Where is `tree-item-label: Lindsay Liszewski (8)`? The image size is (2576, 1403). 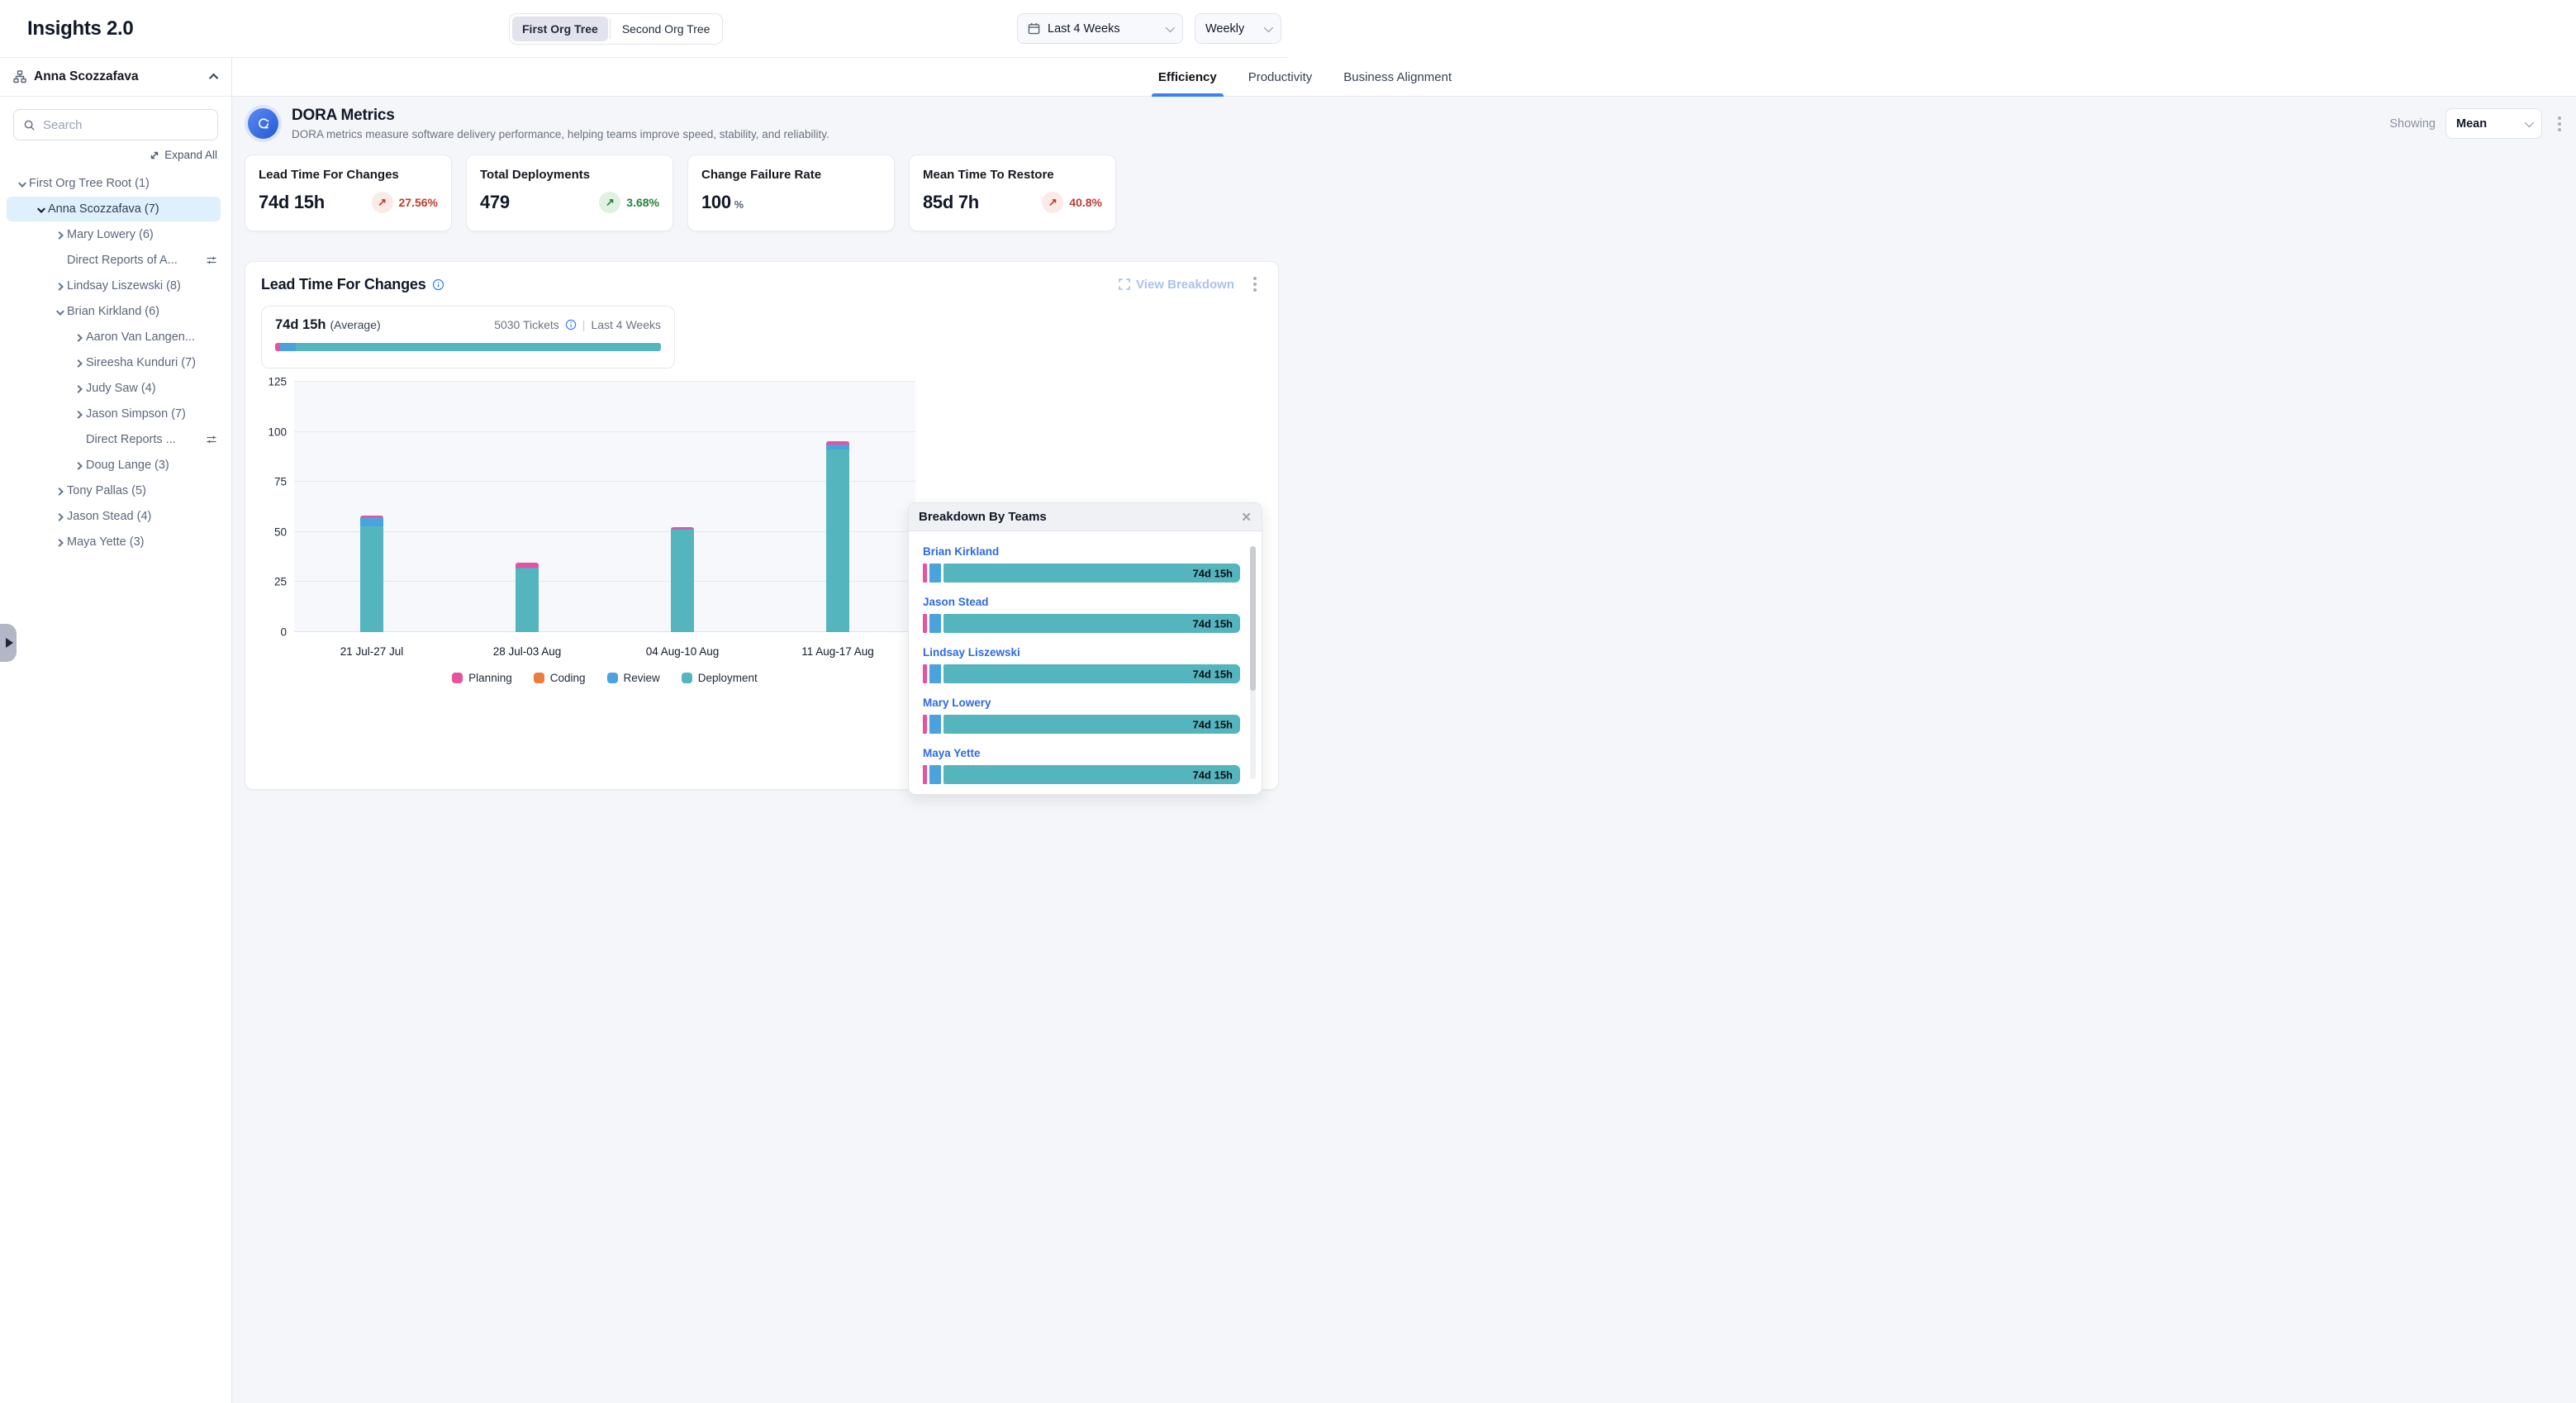 tree-item-label: Lindsay Liszewski (8) is located at coordinates (124, 285).